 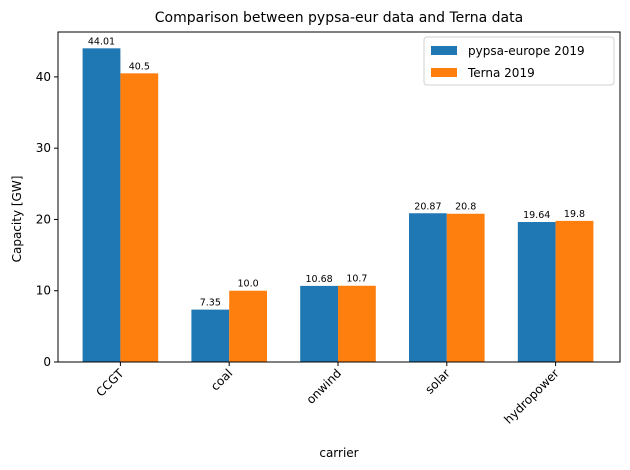 What do you see at coordinates (356, 279) in the screenshot?
I see `data-label: 10.7` at bounding box center [356, 279].